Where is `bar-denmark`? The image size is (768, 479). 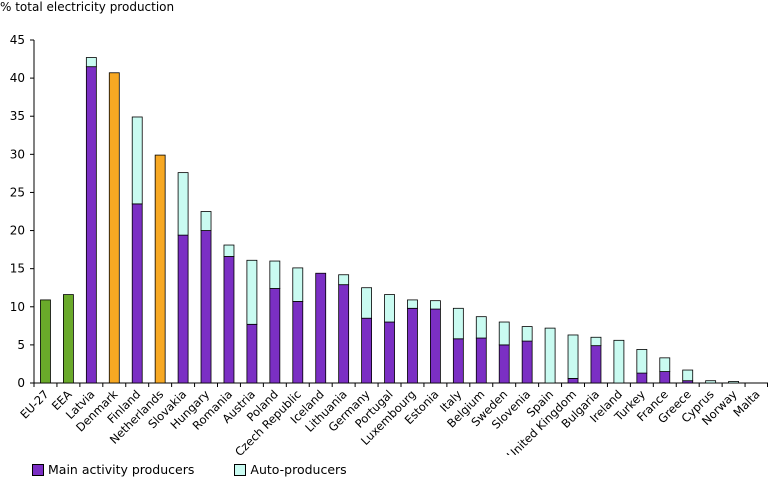 bar-denmark is located at coordinates (114, 228).